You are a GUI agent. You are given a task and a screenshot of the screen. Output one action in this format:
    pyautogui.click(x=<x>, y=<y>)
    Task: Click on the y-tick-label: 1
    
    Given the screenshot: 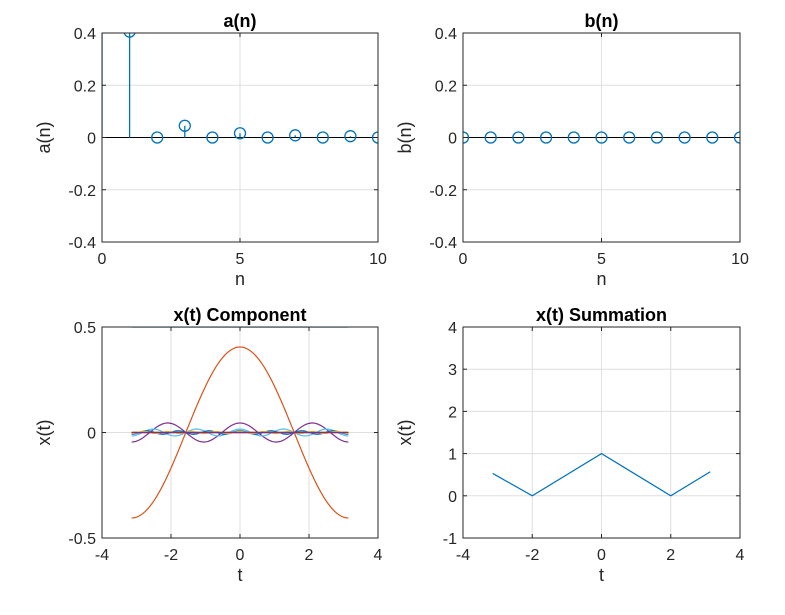 What is the action you would take?
    pyautogui.click(x=452, y=455)
    